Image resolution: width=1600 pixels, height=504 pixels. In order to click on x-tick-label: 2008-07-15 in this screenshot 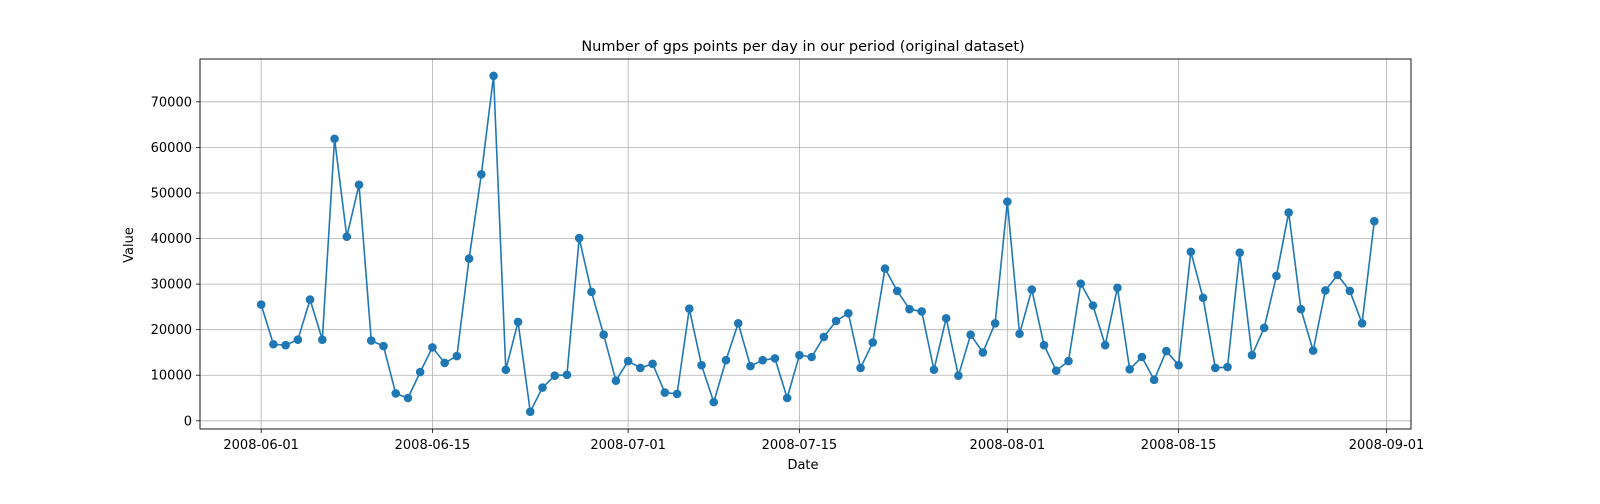, I will do `click(800, 445)`.